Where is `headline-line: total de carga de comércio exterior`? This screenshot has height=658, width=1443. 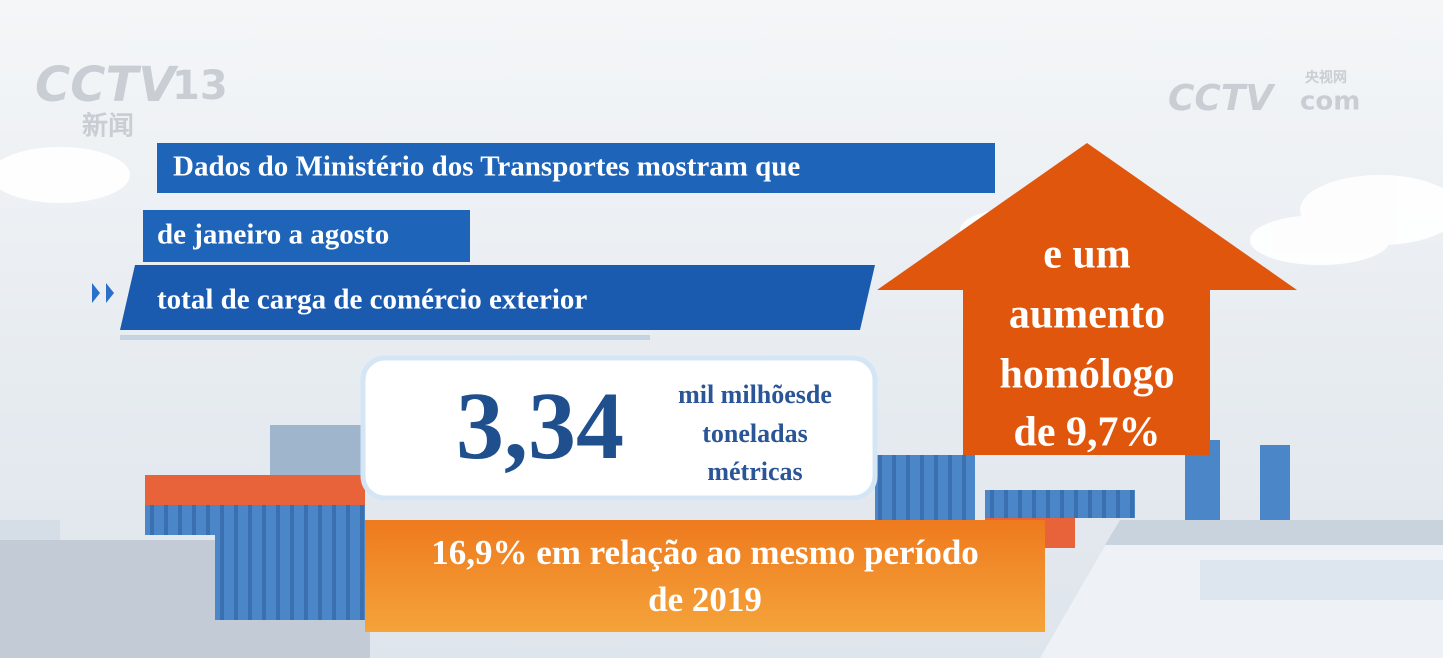 headline-line: total de carga de comércio exterior is located at coordinates (372, 300).